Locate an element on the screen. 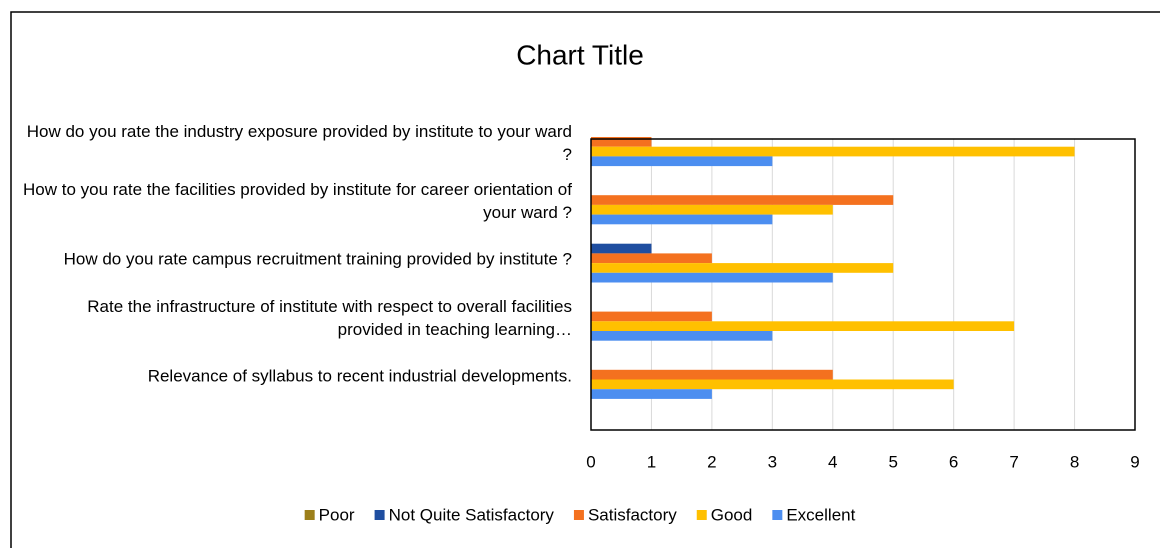 The height and width of the screenshot is (548, 1160). x-tick-label: 6 is located at coordinates (953, 461).